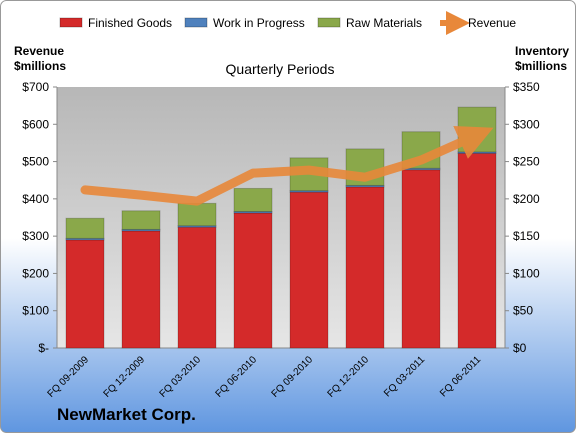 The width and height of the screenshot is (576, 438). What do you see at coordinates (541, 66) in the screenshot?
I see `y2-axis-label: $millions` at bounding box center [541, 66].